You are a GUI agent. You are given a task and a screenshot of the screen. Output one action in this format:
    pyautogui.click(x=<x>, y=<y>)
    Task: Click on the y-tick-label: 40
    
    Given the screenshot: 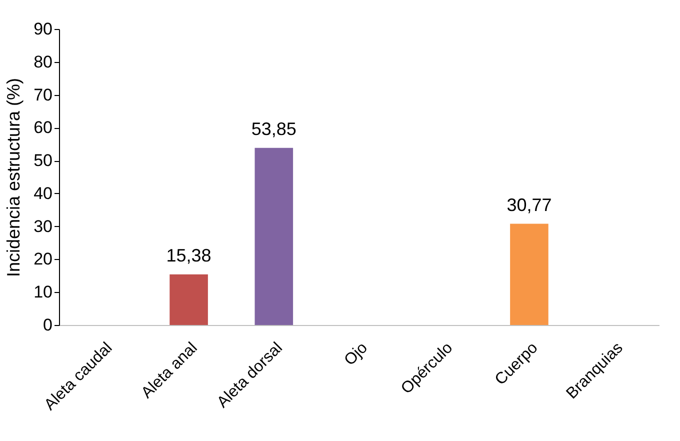 What is the action you would take?
    pyautogui.click(x=43, y=193)
    